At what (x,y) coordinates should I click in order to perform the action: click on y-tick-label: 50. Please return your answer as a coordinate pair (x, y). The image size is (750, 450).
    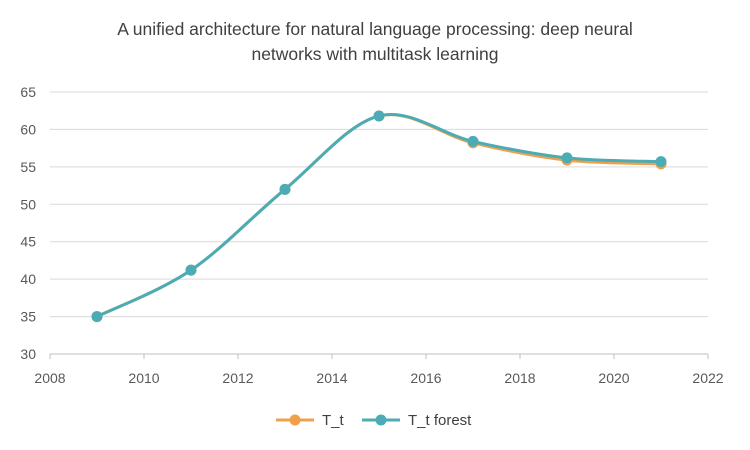
    Looking at the image, I should click on (28, 204).